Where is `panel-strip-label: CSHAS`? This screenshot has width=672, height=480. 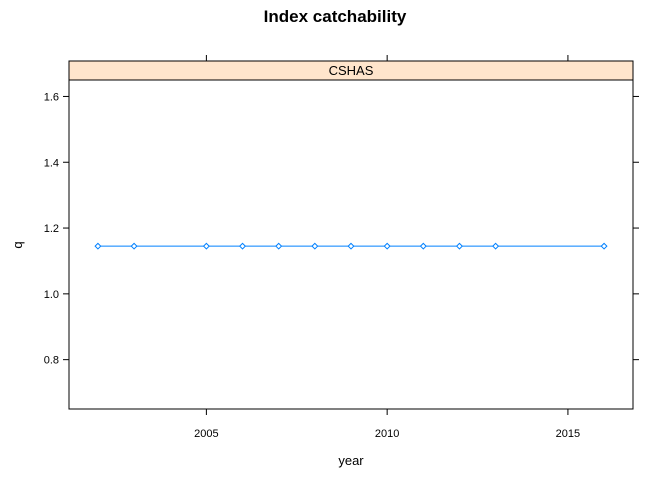 panel-strip-label: CSHAS is located at coordinates (351, 70).